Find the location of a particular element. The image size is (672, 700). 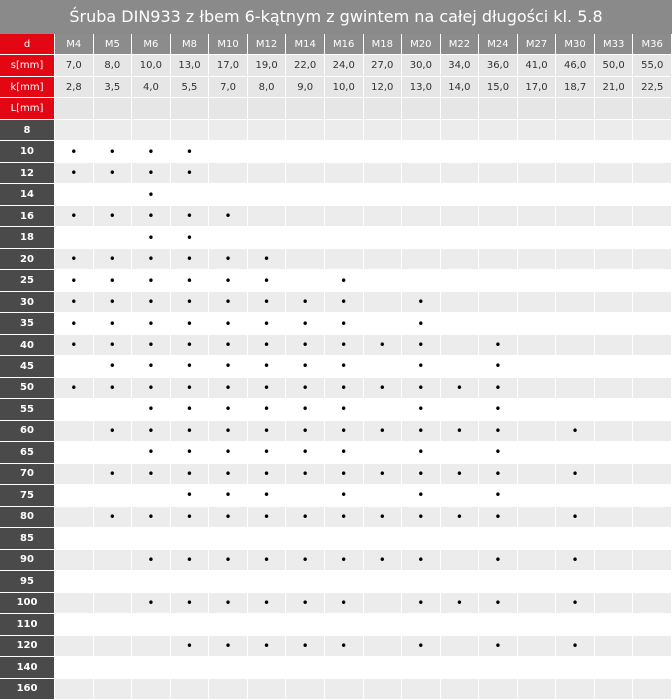

column-header: M12 is located at coordinates (267, 45).